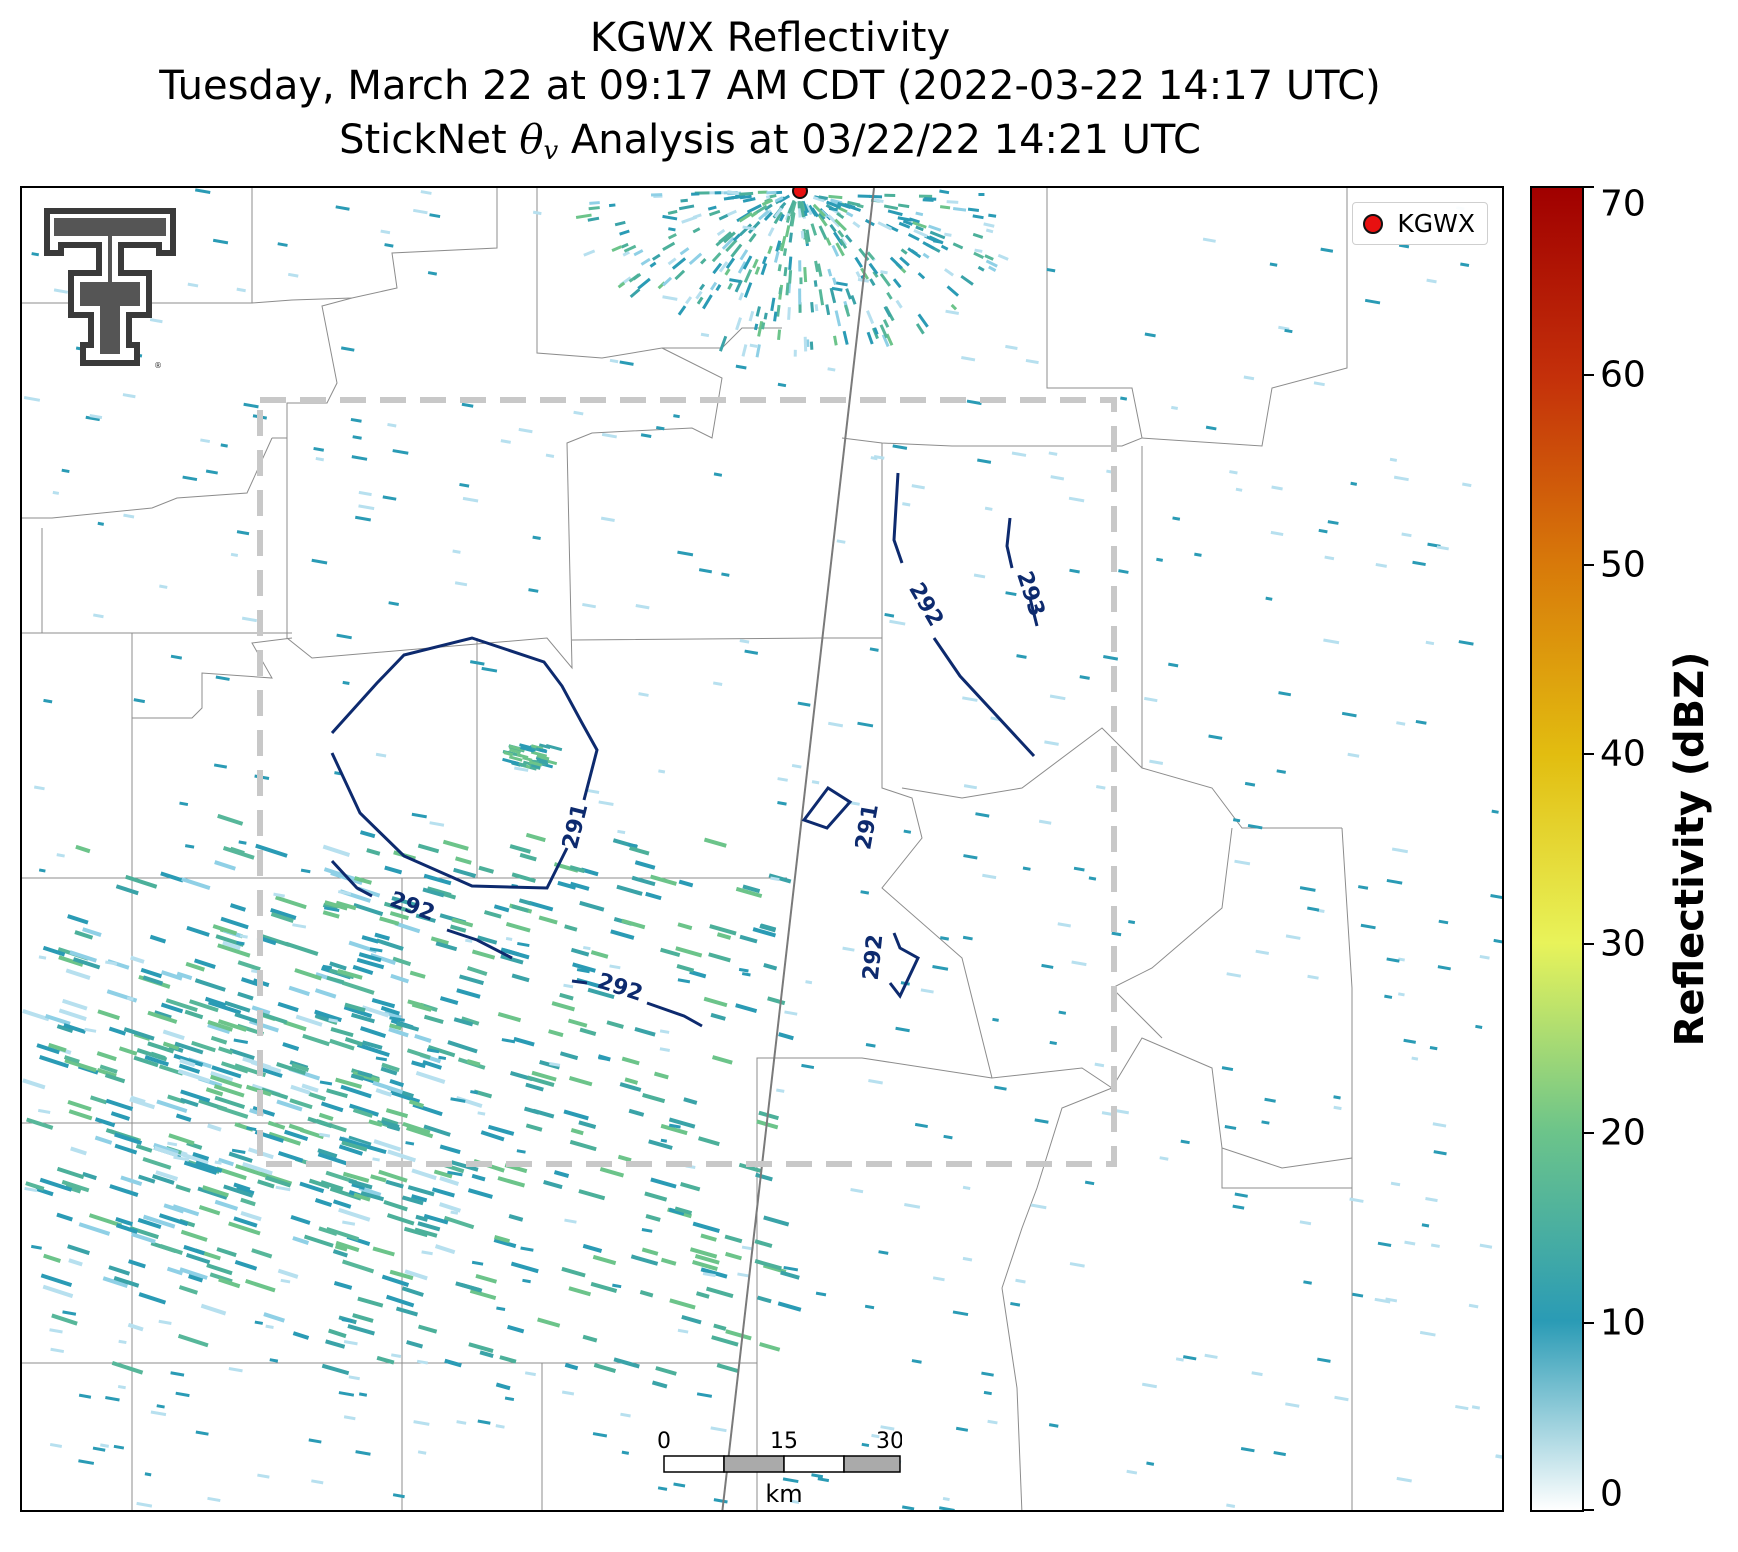 The width and height of the screenshot is (1738, 1552). I want to click on theta-v-contours, so click(684, 750).